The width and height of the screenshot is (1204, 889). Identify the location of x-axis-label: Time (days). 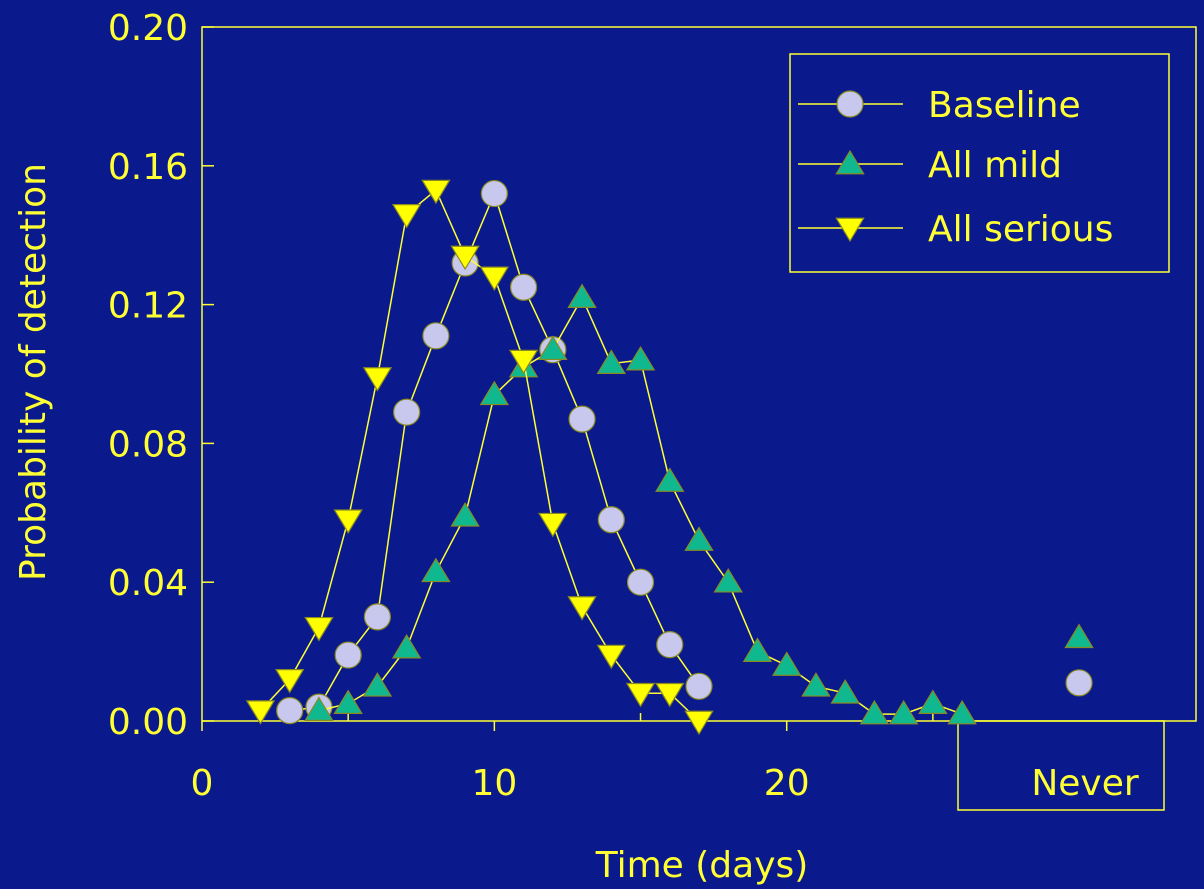
(702, 865).